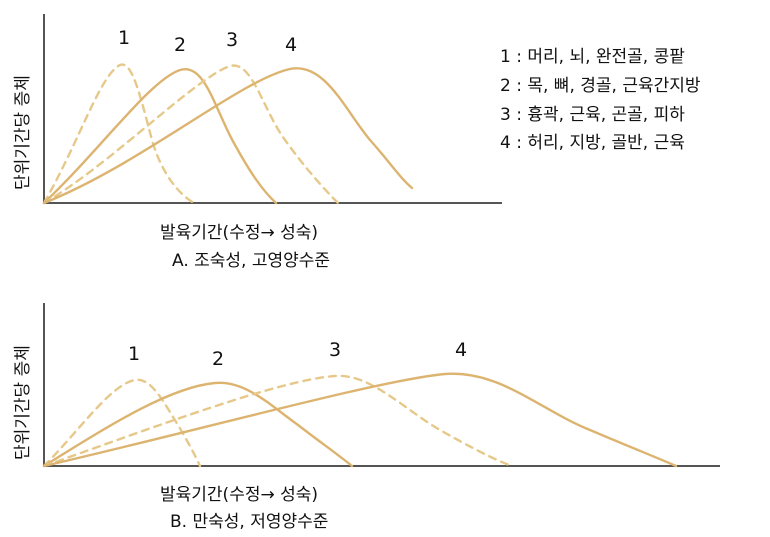 This screenshot has width=770, height=537. Describe the element at coordinates (239, 233) in the screenshot. I see `panel-a-x-label: 발육기간(수정→ 성숙)` at that location.